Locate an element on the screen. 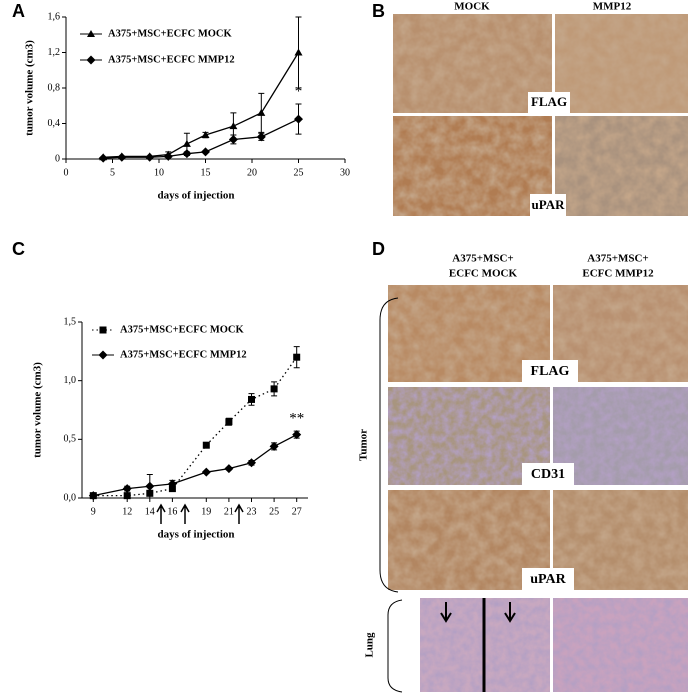 This screenshot has height=694, width=690. x-tick-label: 14 is located at coordinates (150, 511).